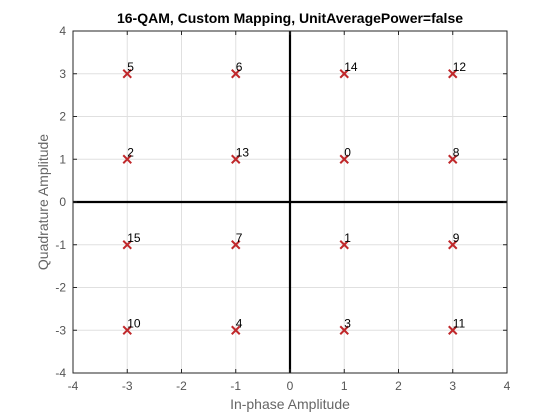  I want to click on y-axis-label: Quadrature Amplitude, so click(43, 202).